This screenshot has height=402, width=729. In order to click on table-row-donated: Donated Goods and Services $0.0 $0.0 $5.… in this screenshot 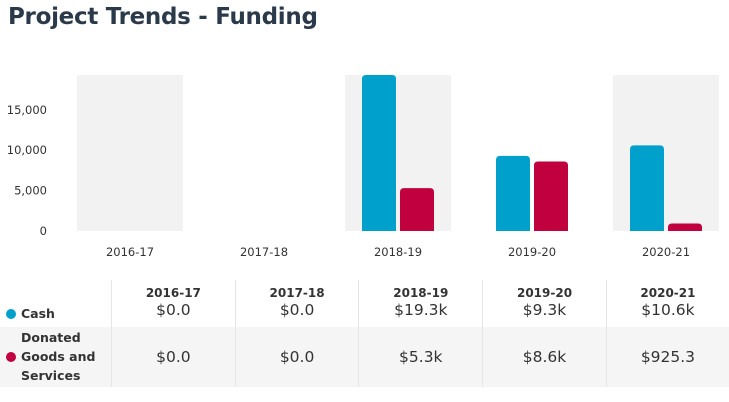, I will do `click(364, 357)`.